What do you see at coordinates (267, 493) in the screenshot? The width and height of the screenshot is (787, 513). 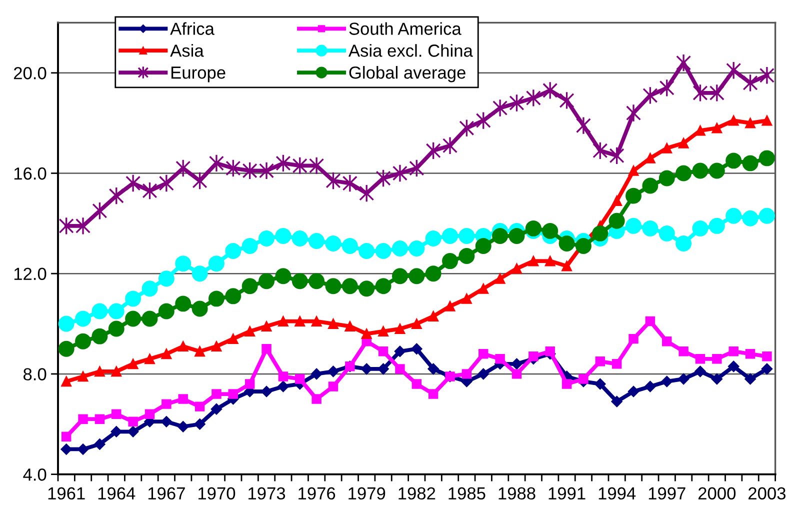 I see `x-tick-label: 1973` at bounding box center [267, 493].